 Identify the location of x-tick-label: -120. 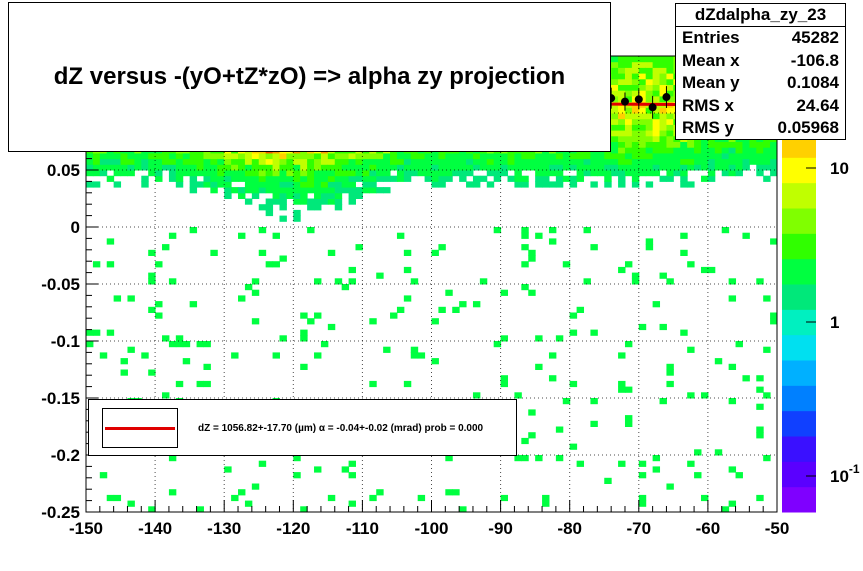
(293, 528).